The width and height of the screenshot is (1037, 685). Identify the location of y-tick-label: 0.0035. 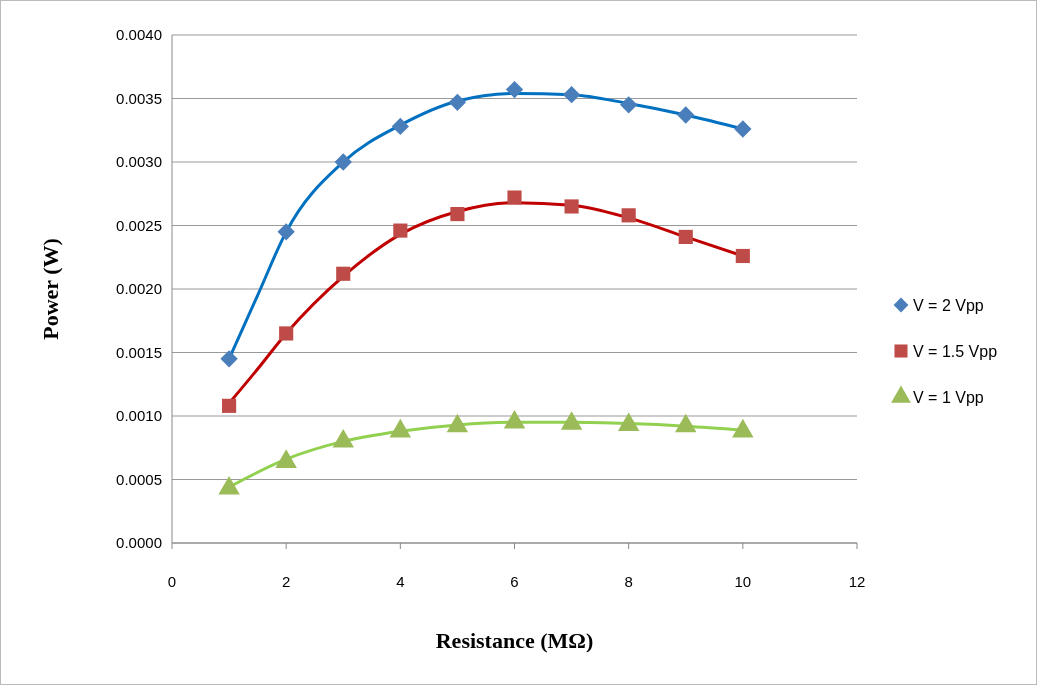
(139, 98).